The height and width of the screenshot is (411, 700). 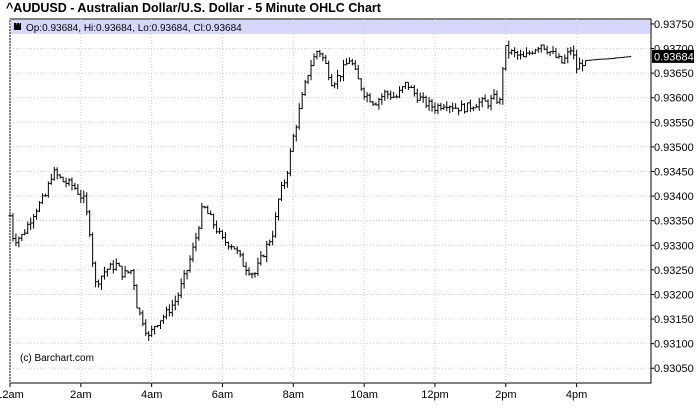 What do you see at coordinates (674, 369) in the screenshot?
I see `y-tick-label: 0.93050` at bounding box center [674, 369].